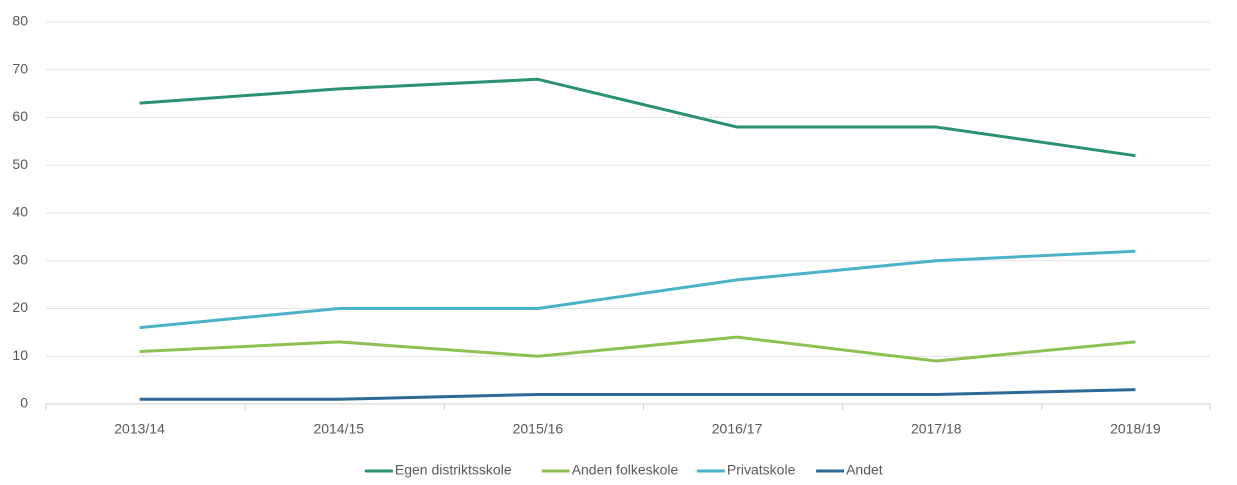 This screenshot has width=1237, height=485. I want to click on x-tick-label: 2014/15, so click(338, 429).